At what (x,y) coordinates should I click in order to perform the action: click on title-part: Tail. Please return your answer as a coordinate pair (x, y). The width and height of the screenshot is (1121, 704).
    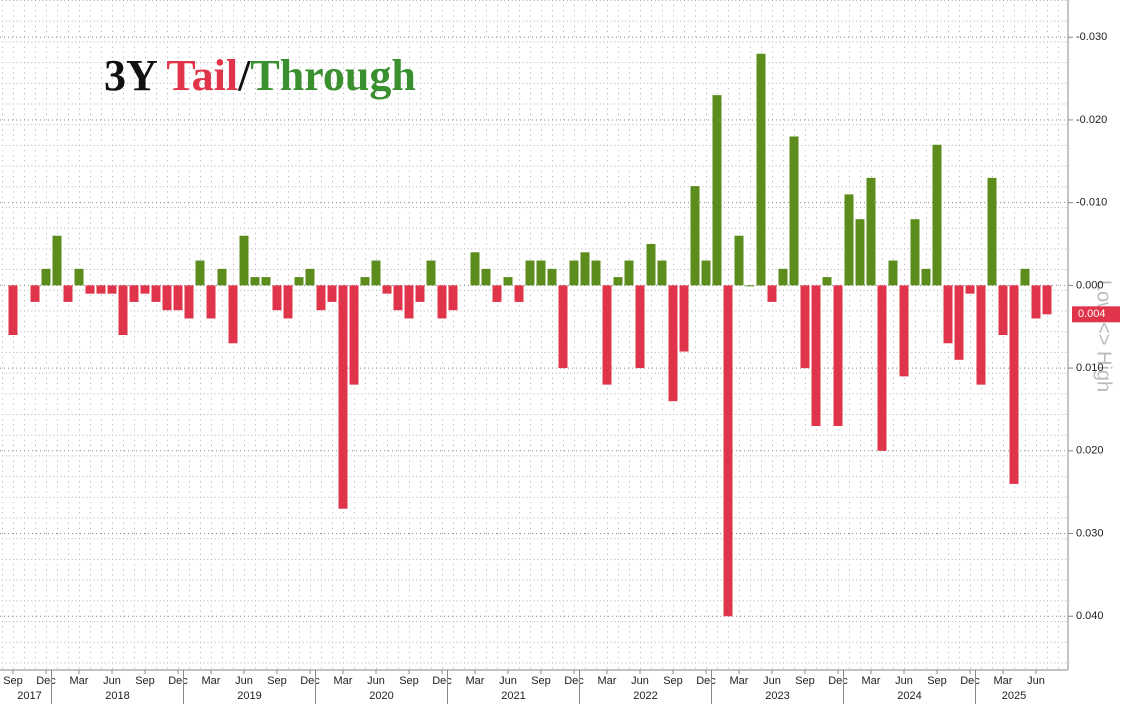
    Looking at the image, I should click on (202, 75).